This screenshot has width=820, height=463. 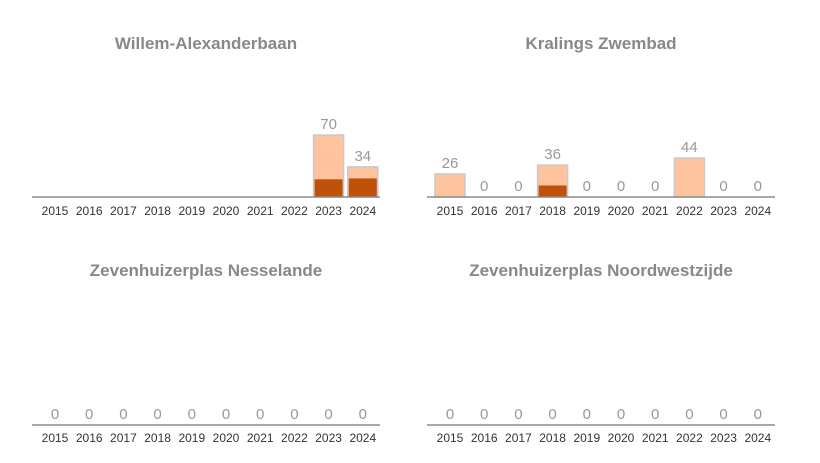 What do you see at coordinates (450, 163) in the screenshot?
I see `bar-value-label: 26` at bounding box center [450, 163].